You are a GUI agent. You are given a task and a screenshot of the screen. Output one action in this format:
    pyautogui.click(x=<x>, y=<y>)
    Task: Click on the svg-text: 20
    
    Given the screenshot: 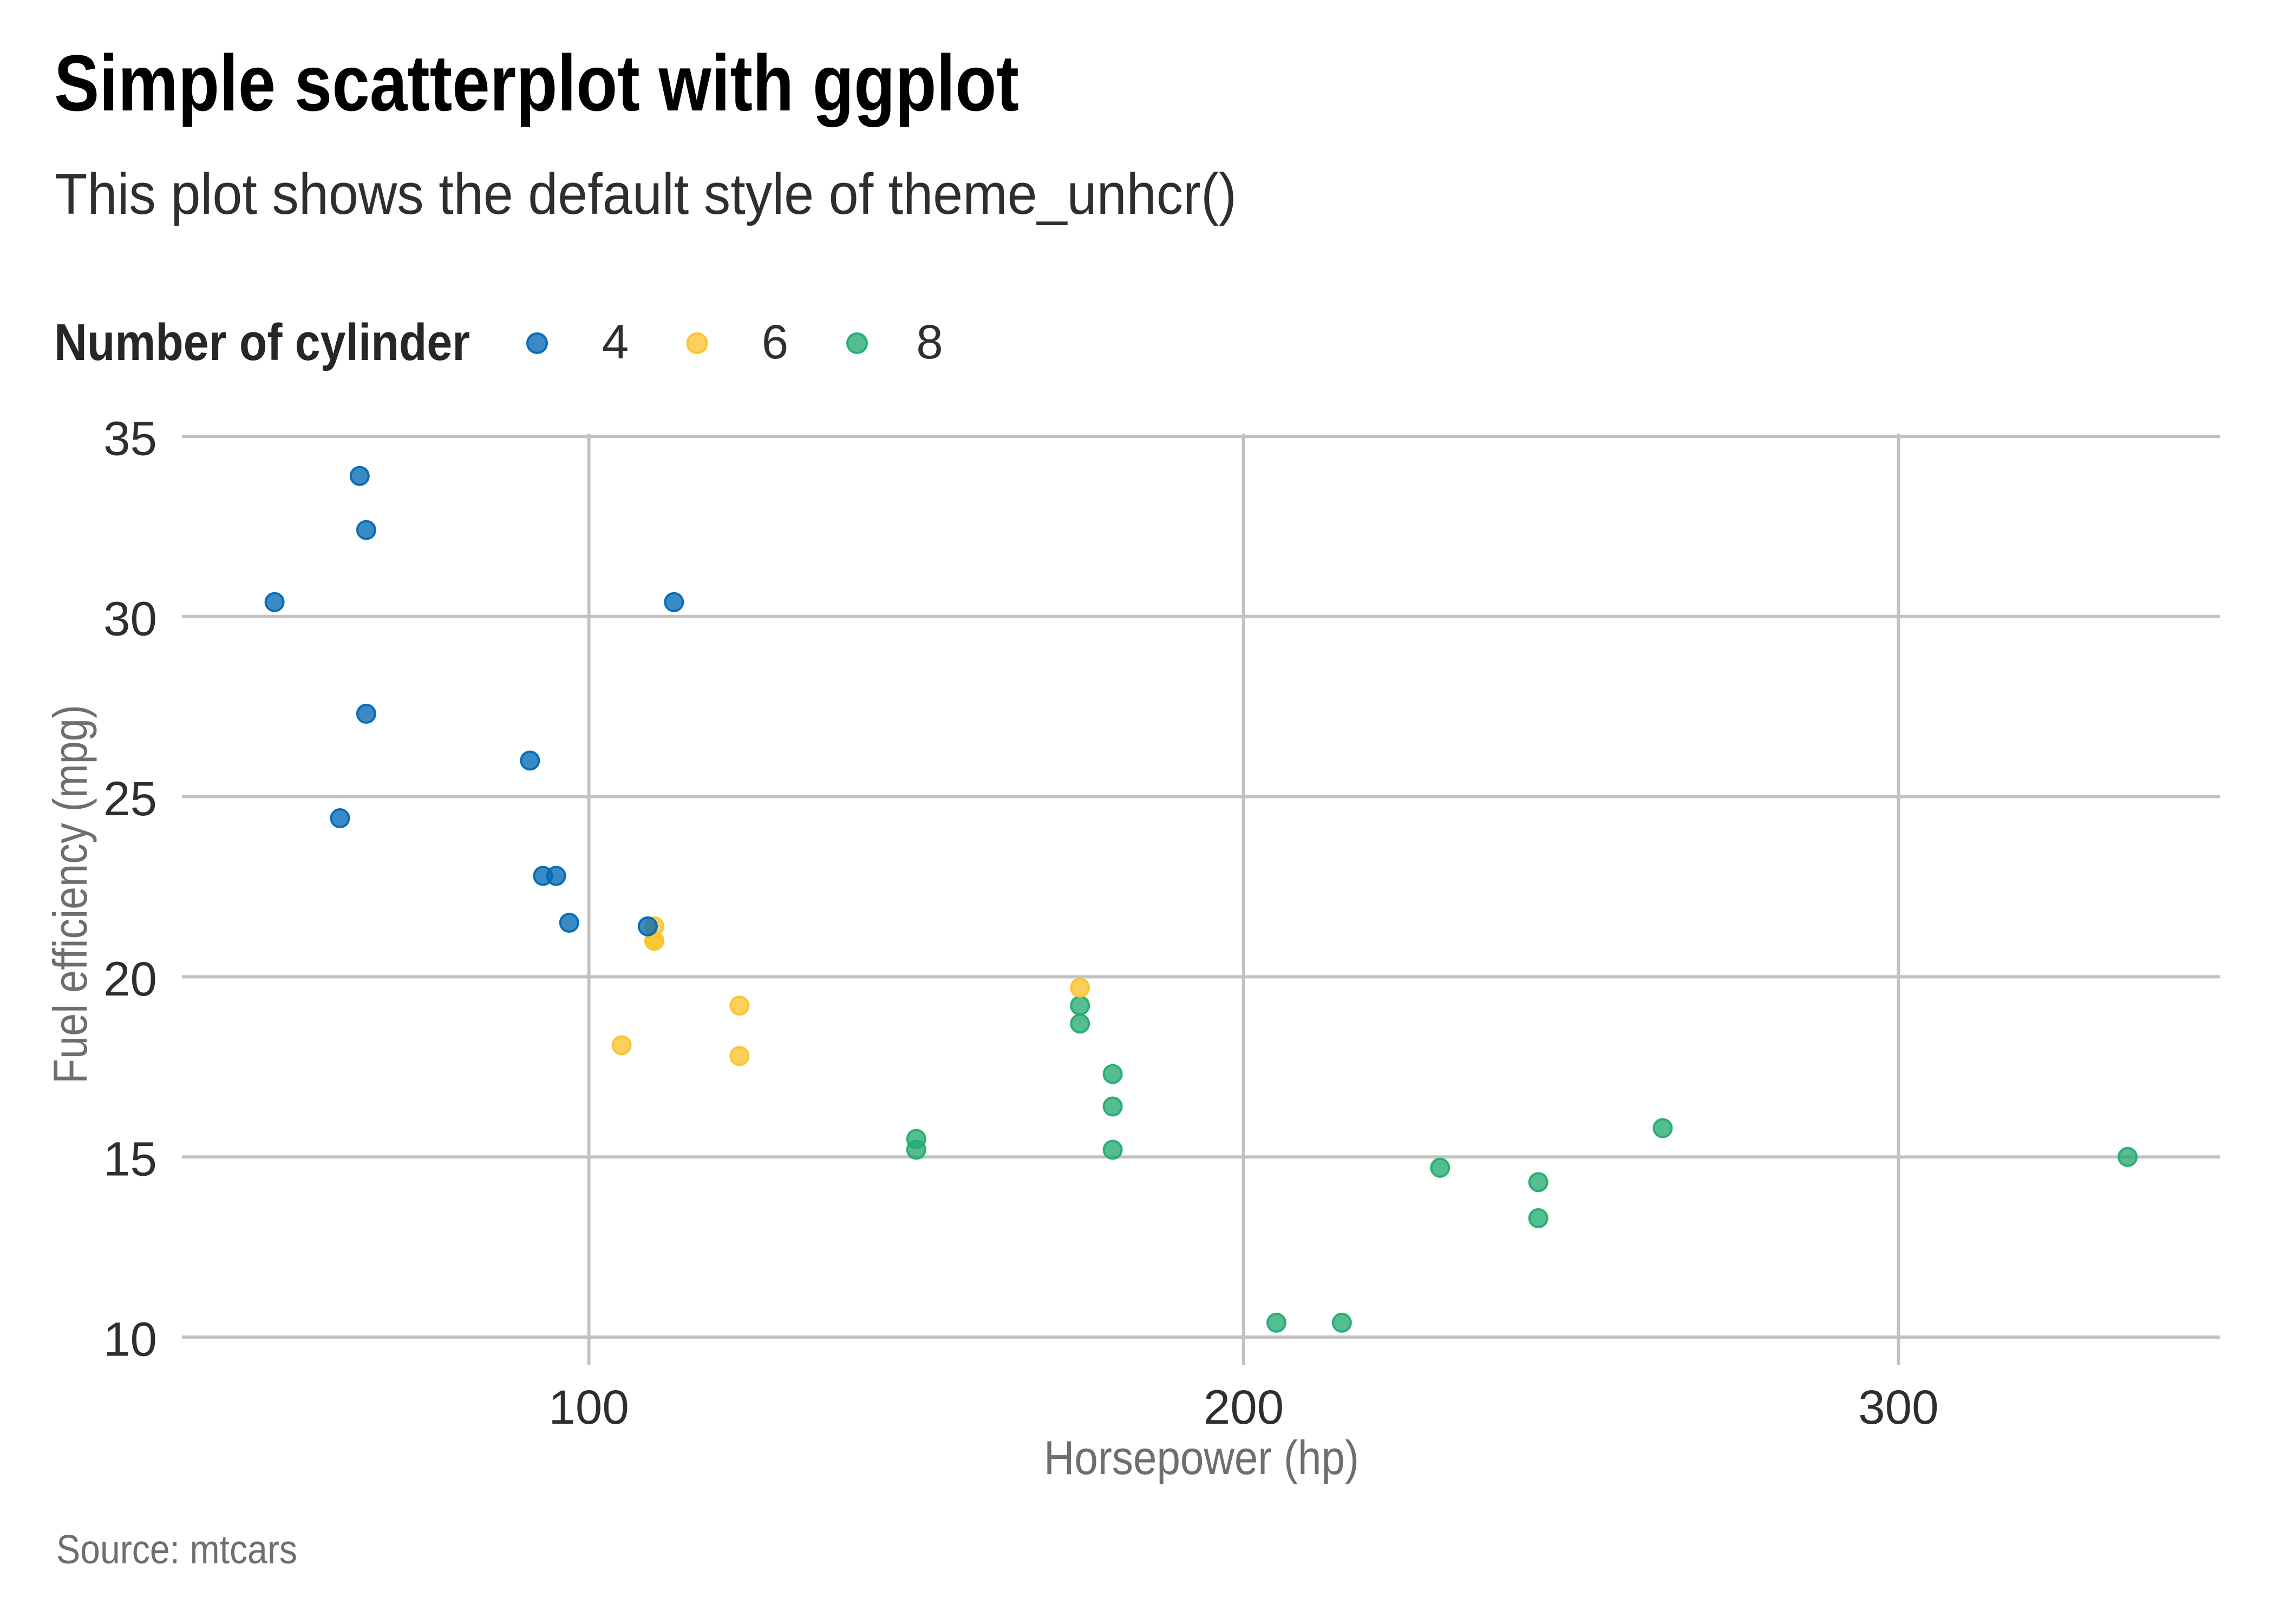 What is the action you would take?
    pyautogui.click(x=130, y=979)
    